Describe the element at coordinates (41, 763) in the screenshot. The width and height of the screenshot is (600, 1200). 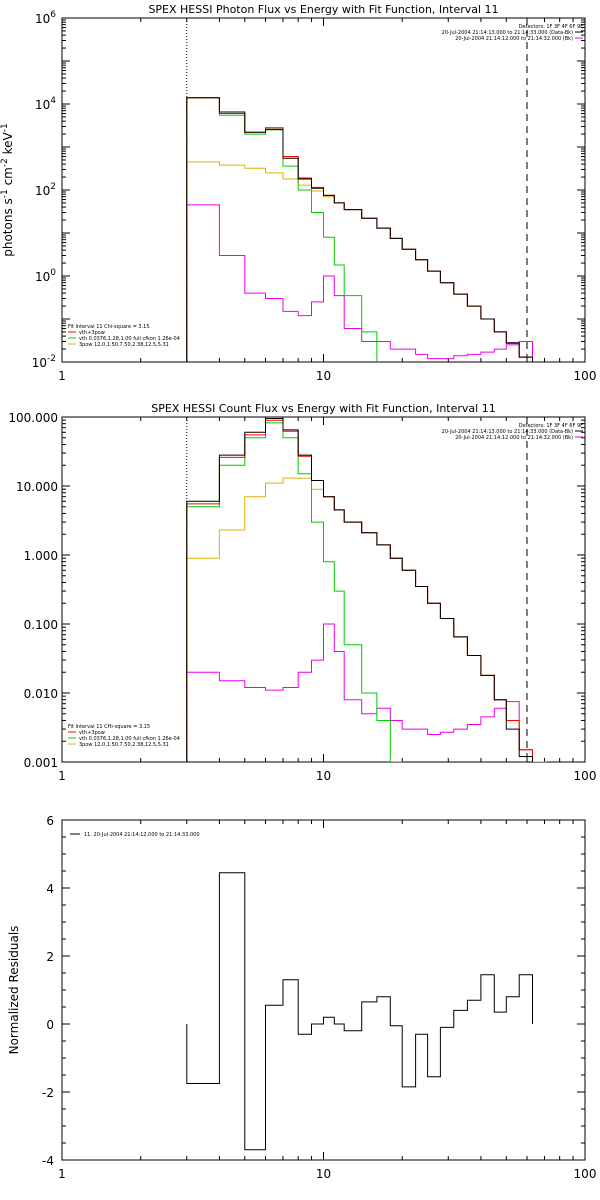
I see `y-tick-label: 0.001` at that location.